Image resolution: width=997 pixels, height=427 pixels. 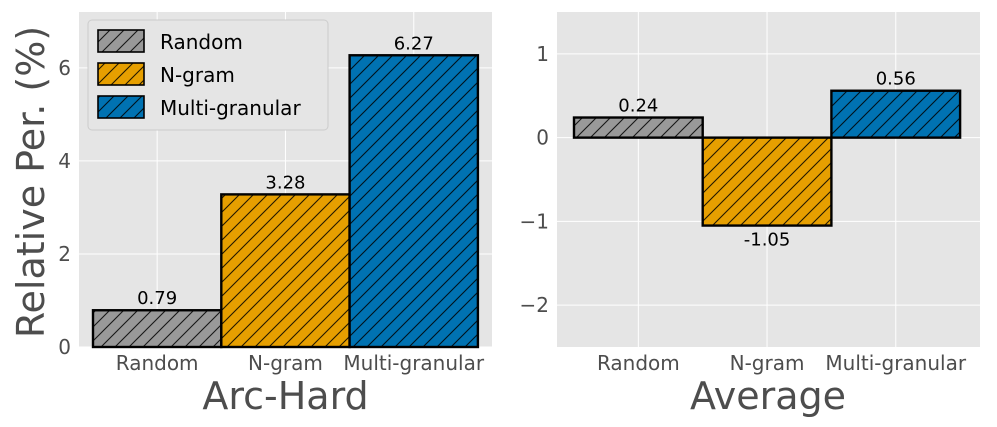 I want to click on data-label: 0.79, so click(x=157, y=298).